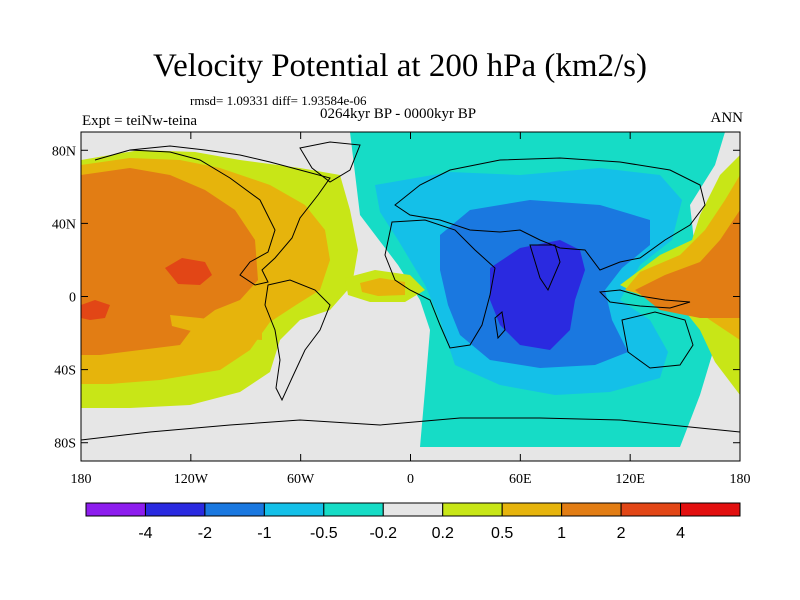  I want to click on y-tick-label: 0, so click(72, 298).